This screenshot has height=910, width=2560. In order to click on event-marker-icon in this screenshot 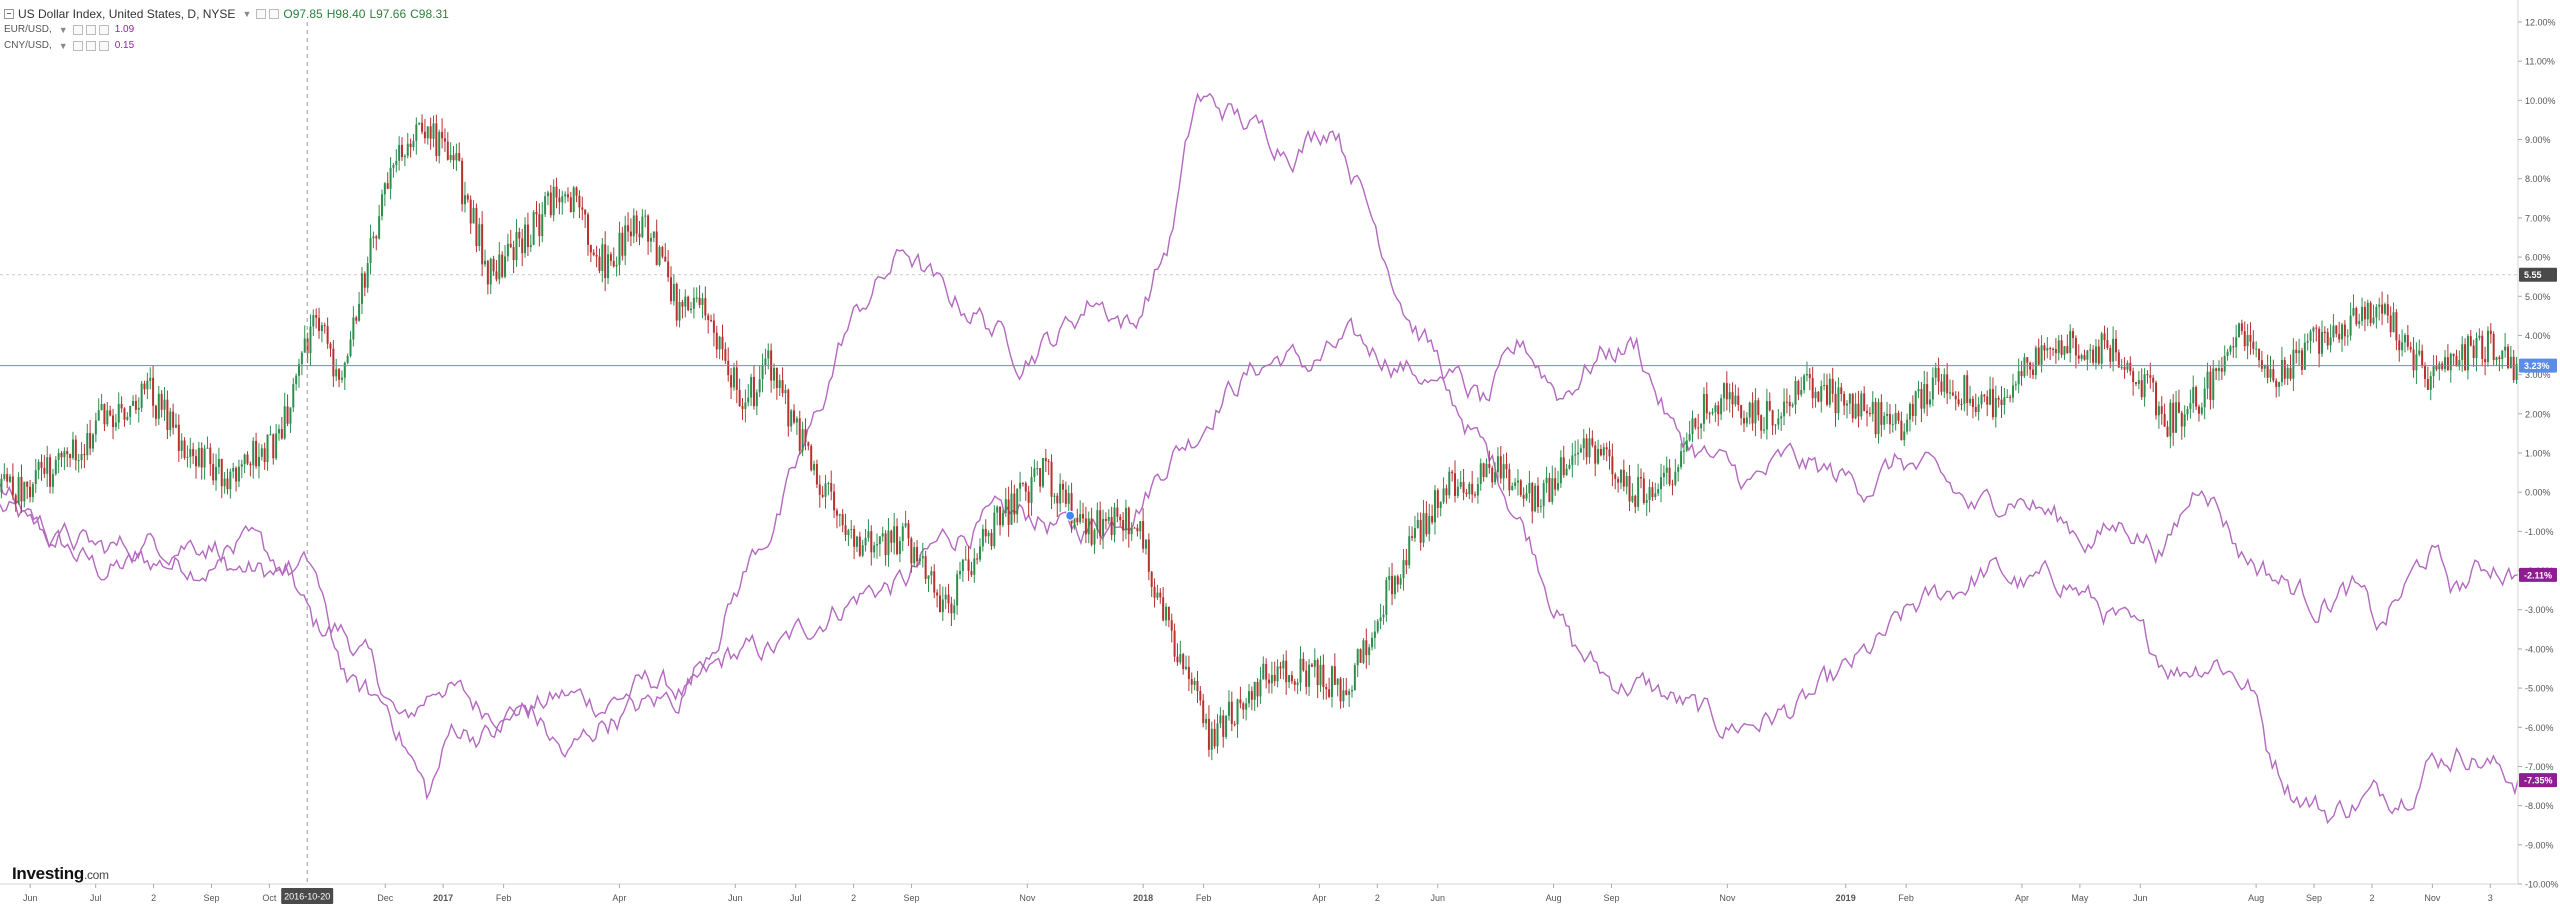, I will do `click(1070, 515)`.